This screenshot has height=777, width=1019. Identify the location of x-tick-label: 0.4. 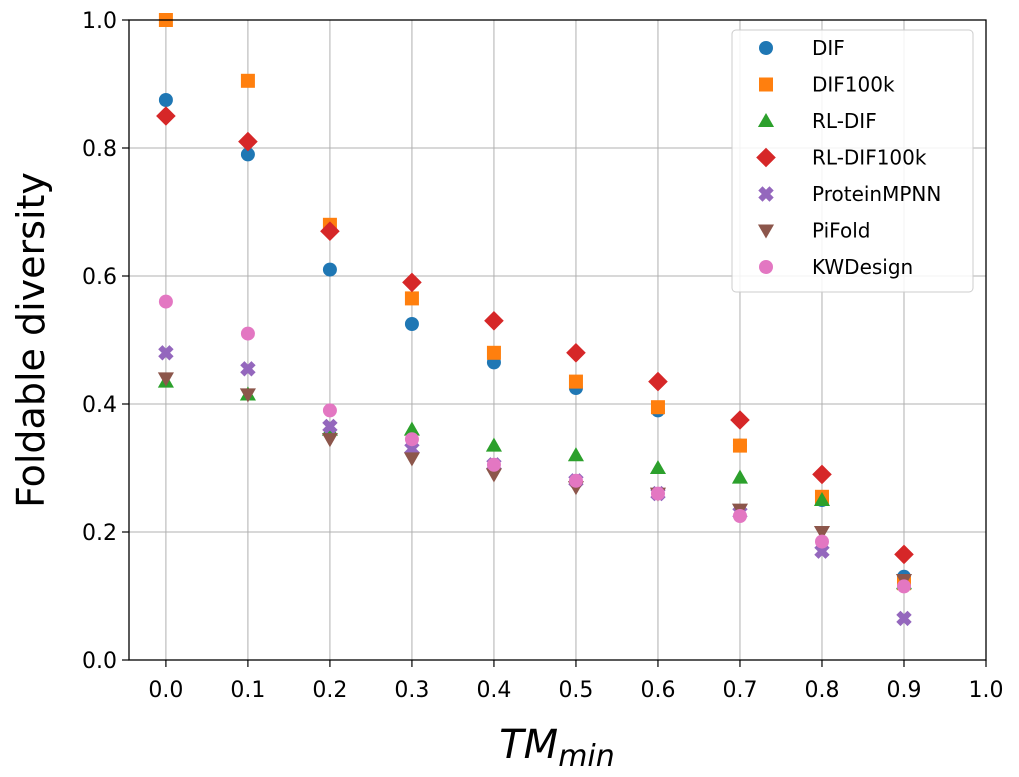
(493, 690).